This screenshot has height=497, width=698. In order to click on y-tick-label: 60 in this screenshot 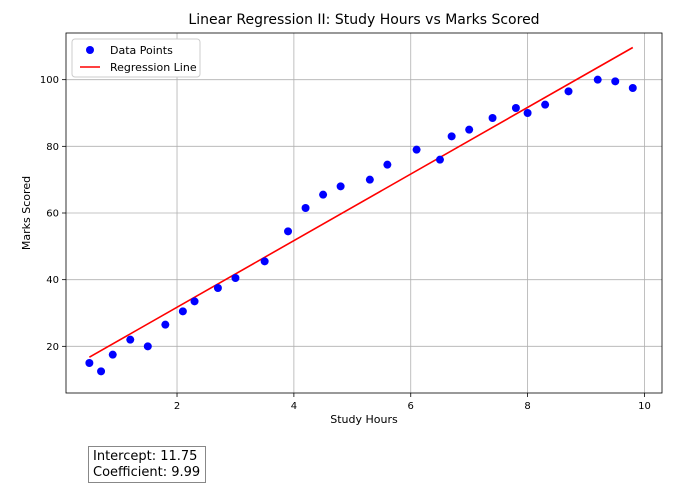, I will do `click(52, 214)`.